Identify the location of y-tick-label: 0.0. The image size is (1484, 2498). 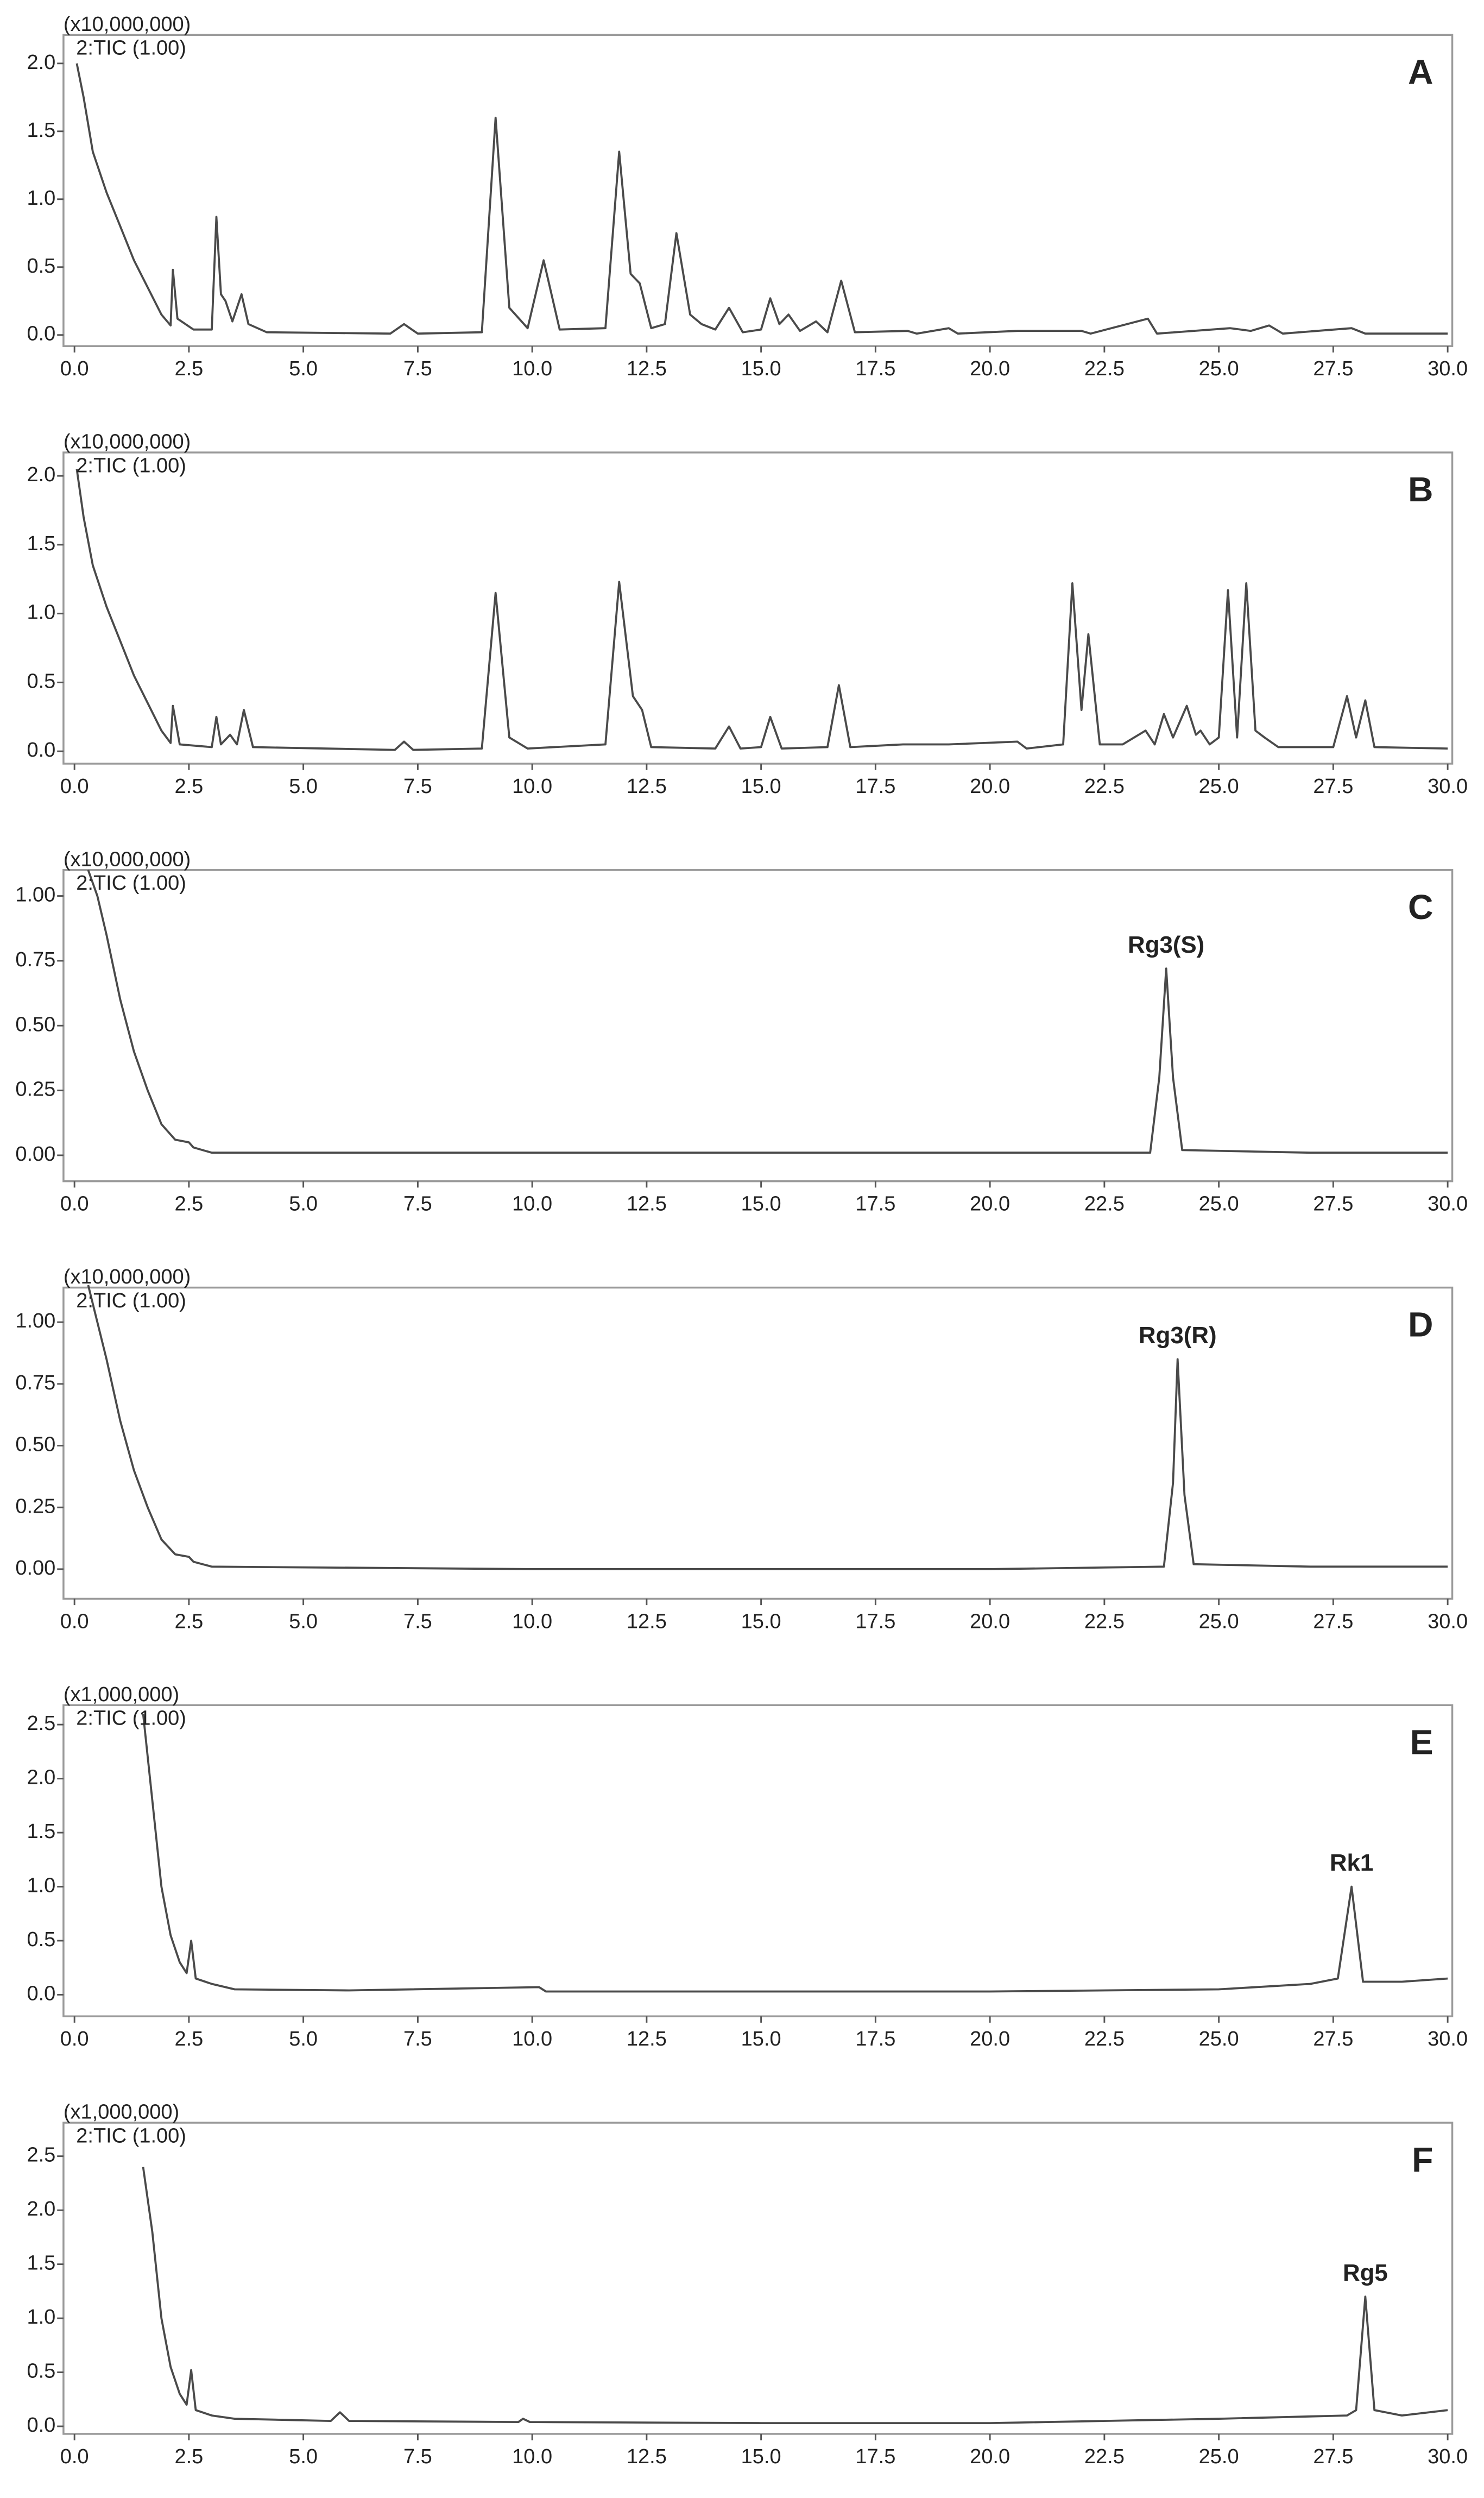
(41, 750).